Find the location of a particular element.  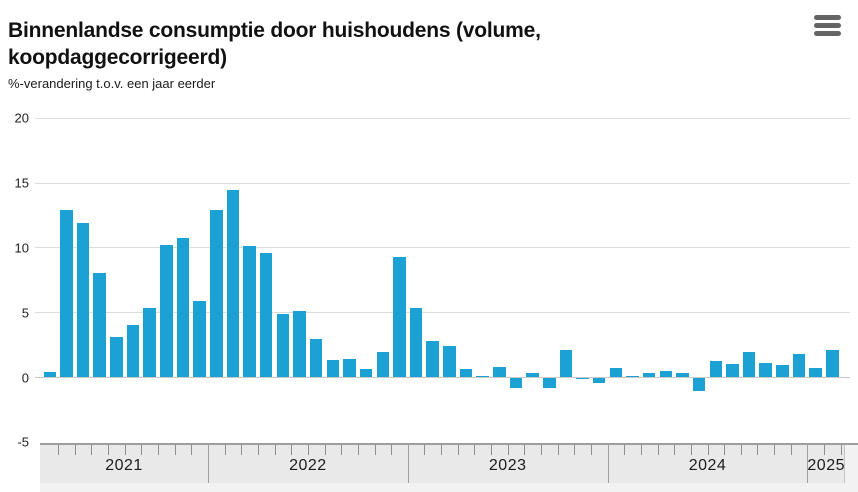

hamburger-bar is located at coordinates (827, 25).